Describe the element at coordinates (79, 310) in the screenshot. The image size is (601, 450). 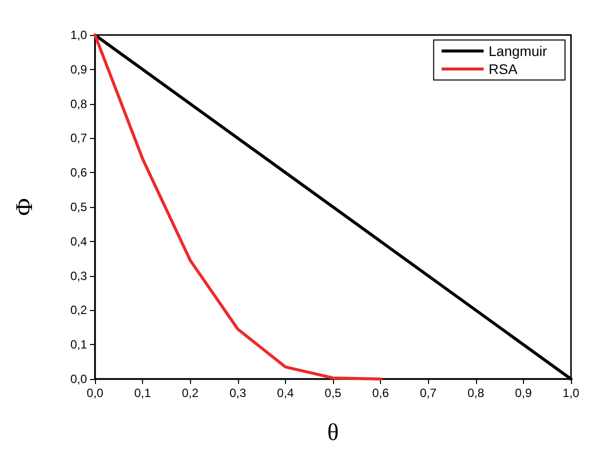
I see `y-tick-label: 0,2` at that location.